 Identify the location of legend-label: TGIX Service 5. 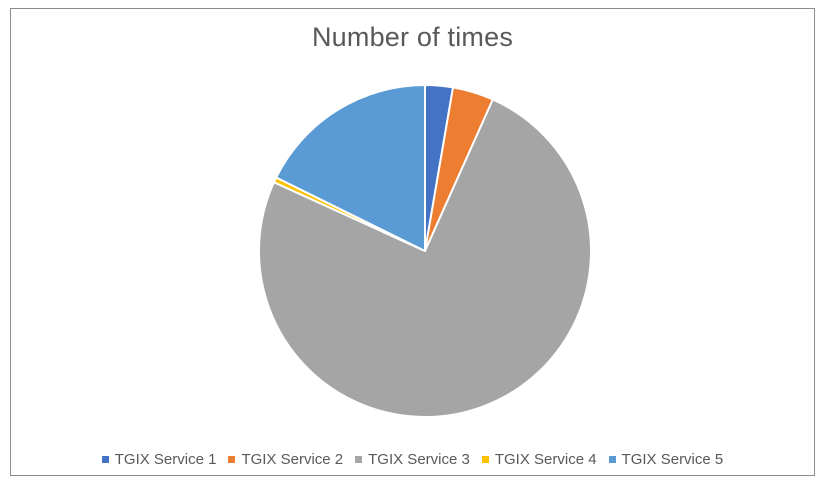
(672, 459).